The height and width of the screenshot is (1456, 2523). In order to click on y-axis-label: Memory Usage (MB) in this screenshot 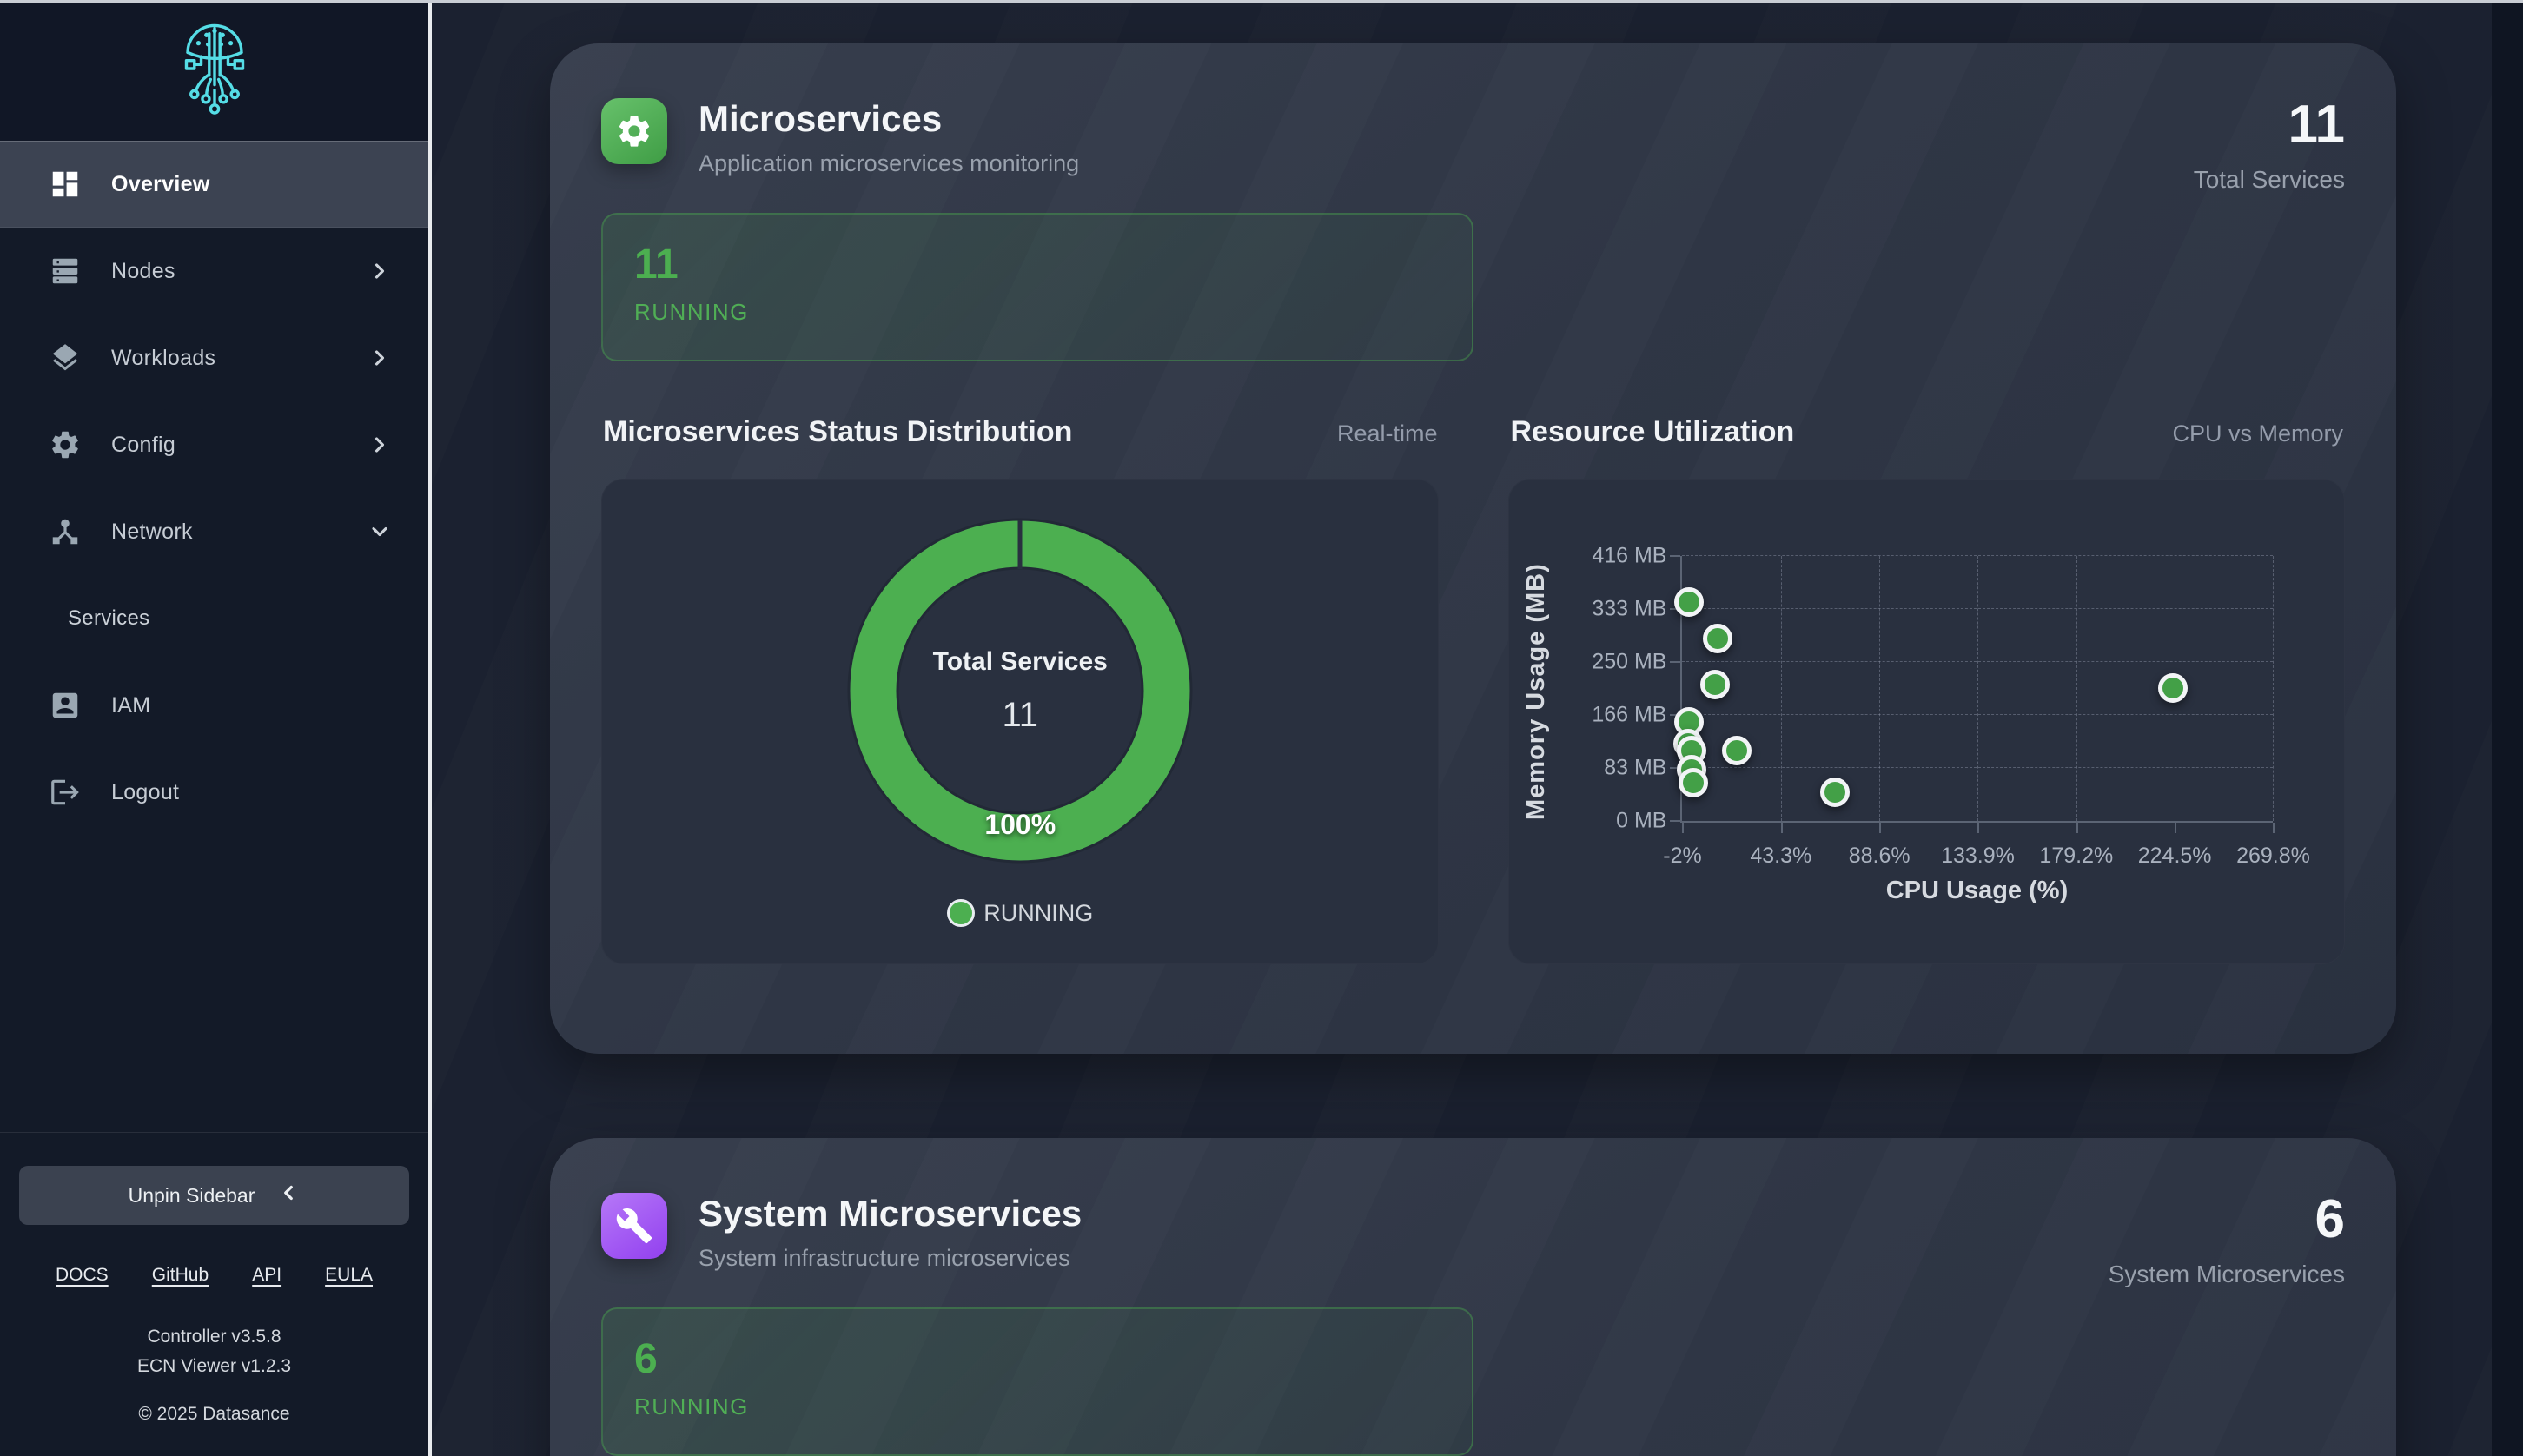, I will do `click(1536, 691)`.